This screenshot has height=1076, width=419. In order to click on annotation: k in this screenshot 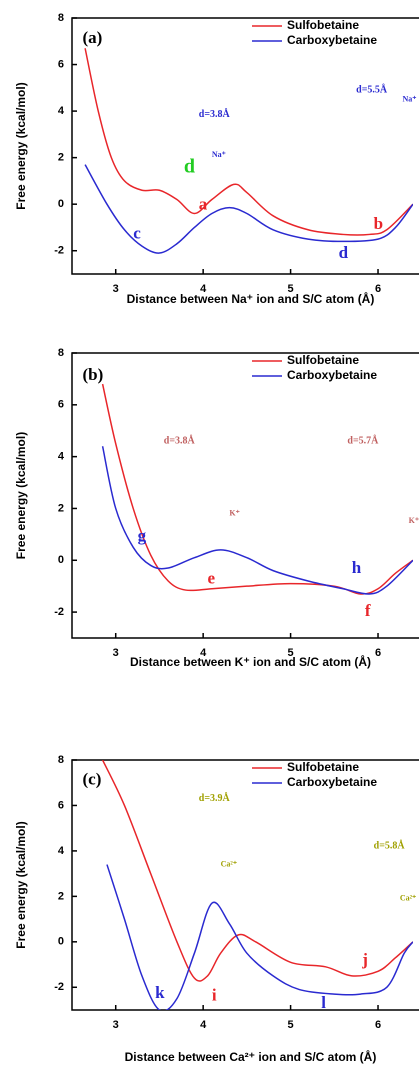, I will do `click(160, 992)`.